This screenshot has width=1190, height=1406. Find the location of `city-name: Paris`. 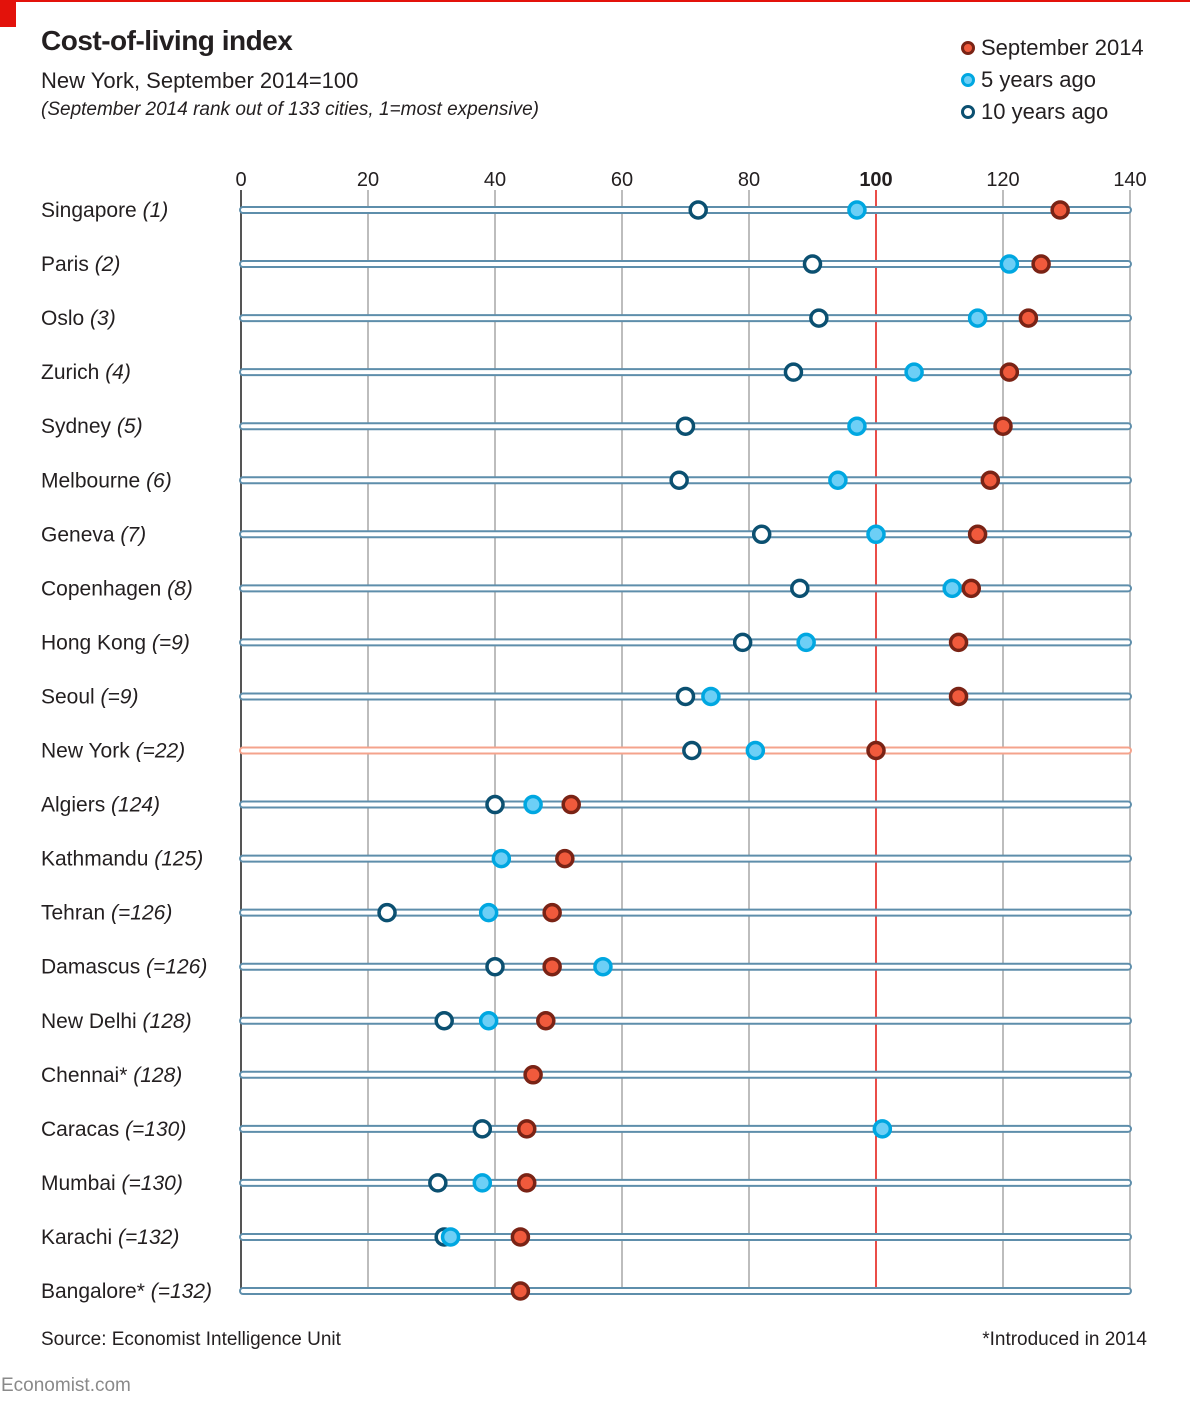

city-name: Paris is located at coordinates (68, 264).